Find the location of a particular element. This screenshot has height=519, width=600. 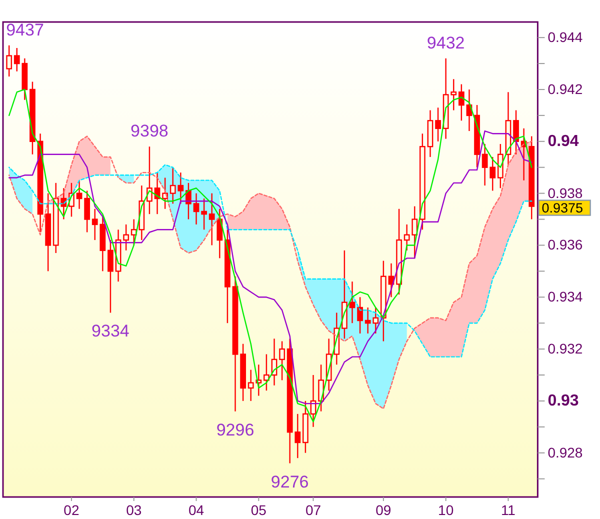

text: 9437 is located at coordinates (25, 30).